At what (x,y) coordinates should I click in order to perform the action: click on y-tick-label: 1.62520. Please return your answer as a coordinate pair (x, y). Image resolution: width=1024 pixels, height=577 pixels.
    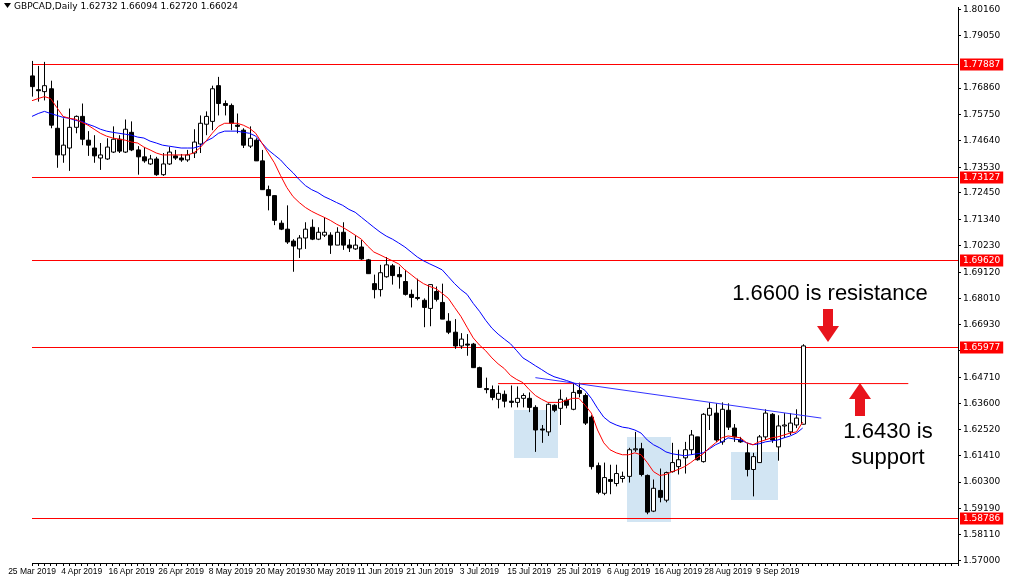
    Looking at the image, I should click on (982, 428).